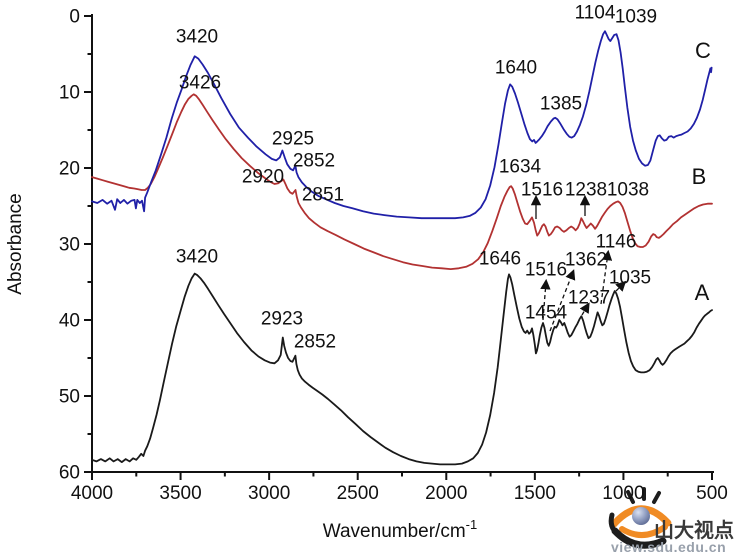 This screenshot has height=559, width=736. What do you see at coordinates (589, 298) in the screenshot?
I see `peak-label: 1237` at bounding box center [589, 298].